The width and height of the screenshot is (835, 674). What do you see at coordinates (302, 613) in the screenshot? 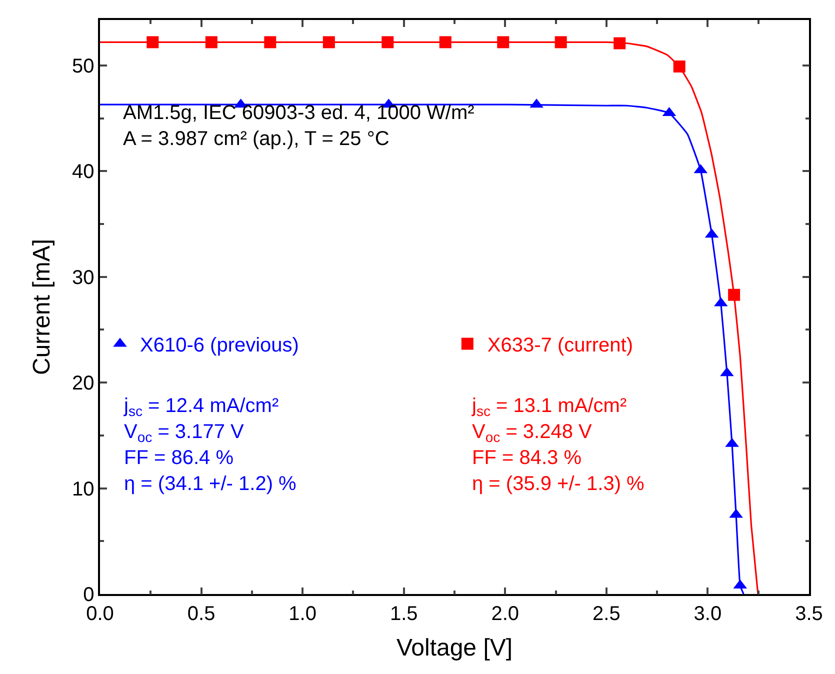
I see `x-tick-label: 1.0` at bounding box center [302, 613].